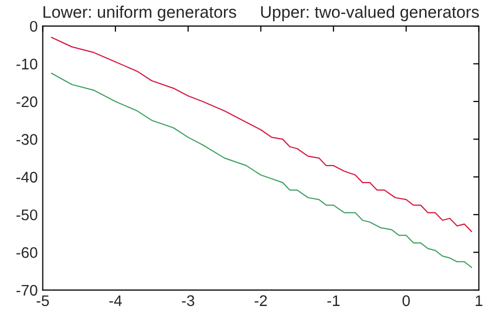  What do you see at coordinates (260, 300) in the screenshot?
I see `x-tick-label: -2` at bounding box center [260, 300].